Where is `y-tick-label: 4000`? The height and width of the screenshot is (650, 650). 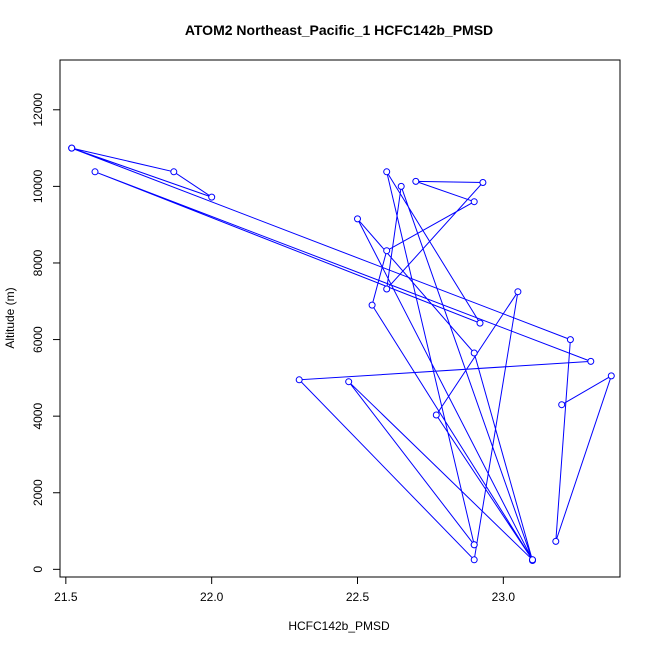 y-tick-label: 4000 is located at coordinates (38, 416).